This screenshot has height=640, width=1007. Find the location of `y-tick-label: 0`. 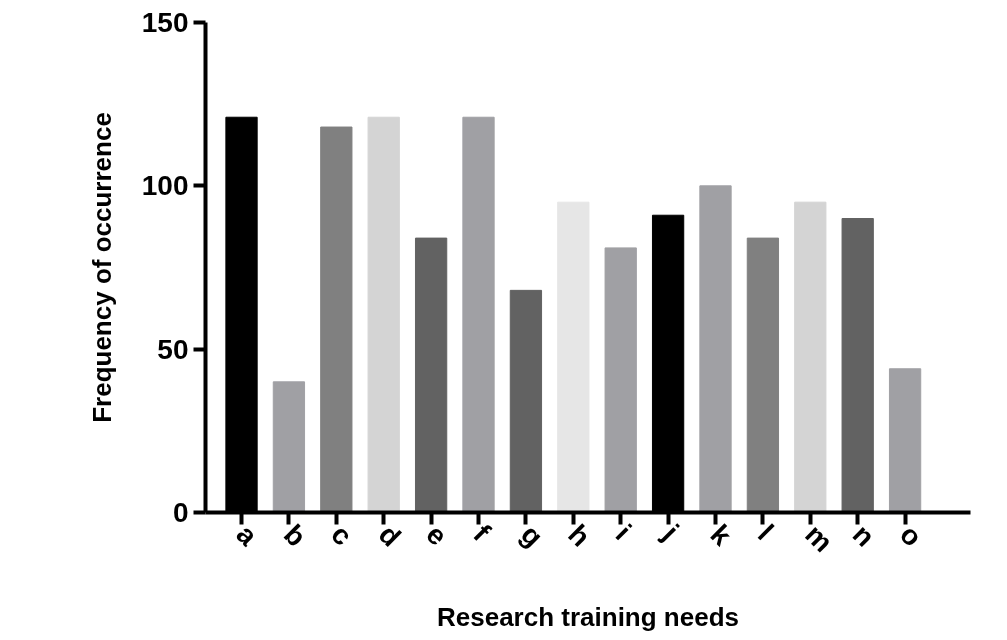

y-tick-label: 0 is located at coordinates (180, 512).